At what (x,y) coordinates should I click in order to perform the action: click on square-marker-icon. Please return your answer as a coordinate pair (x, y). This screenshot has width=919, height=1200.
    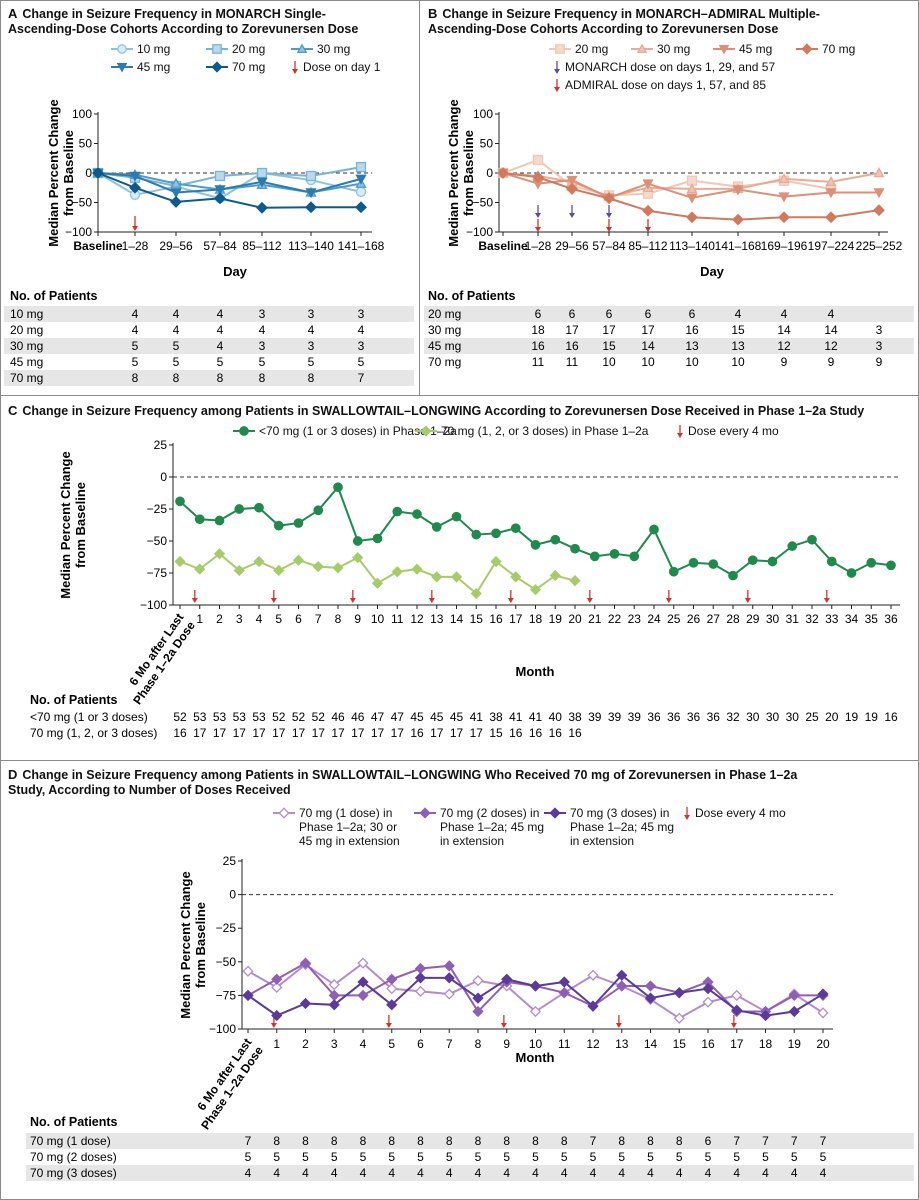
    Looking at the image, I should click on (217, 49).